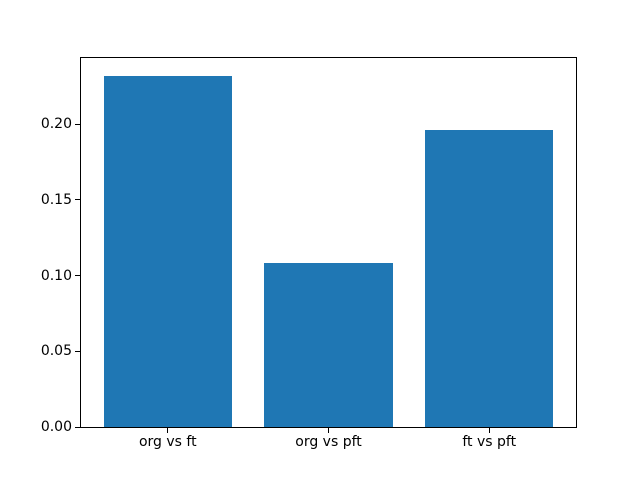 Image resolution: width=640 pixels, height=480 pixels. What do you see at coordinates (328, 442) in the screenshot?
I see `x-tick-label-org-vs-pft: org vs pft` at bounding box center [328, 442].